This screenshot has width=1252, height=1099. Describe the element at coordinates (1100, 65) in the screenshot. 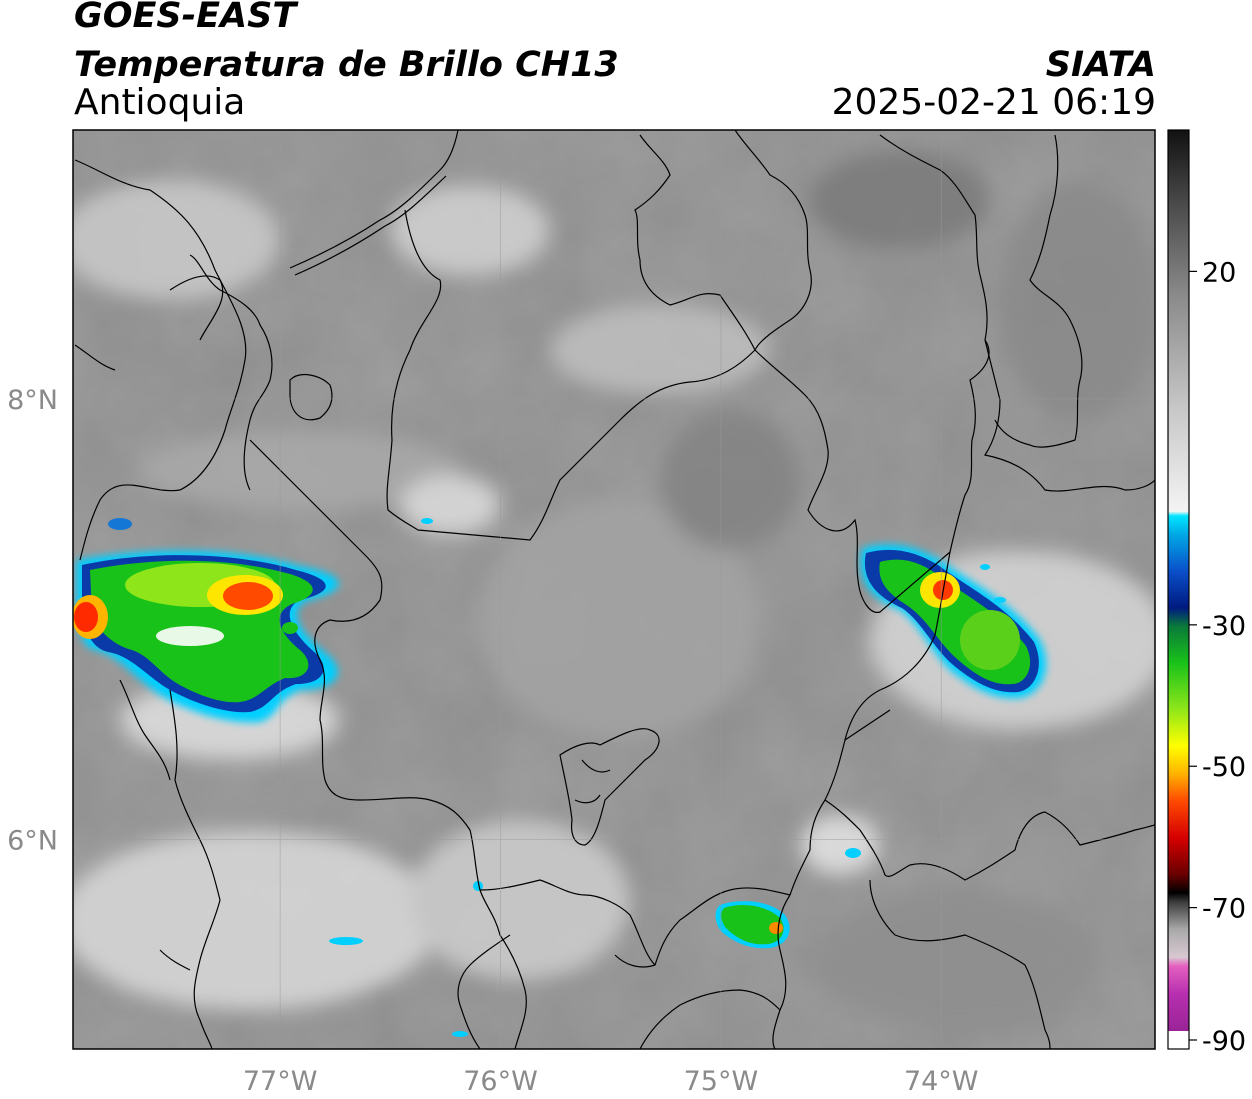

I see `organization-label: SIATA` at that location.